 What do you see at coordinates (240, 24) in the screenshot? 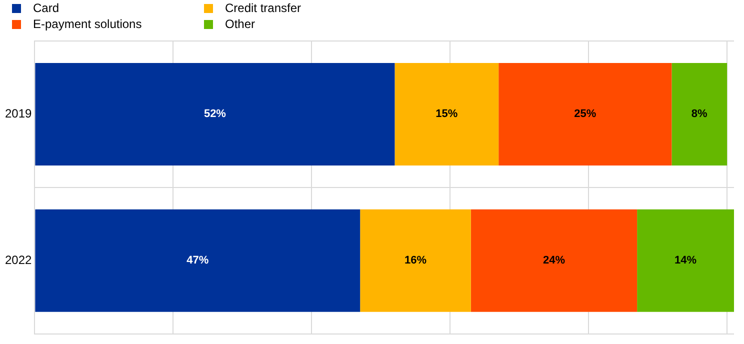
I see `legend-label: Other` at bounding box center [240, 24].